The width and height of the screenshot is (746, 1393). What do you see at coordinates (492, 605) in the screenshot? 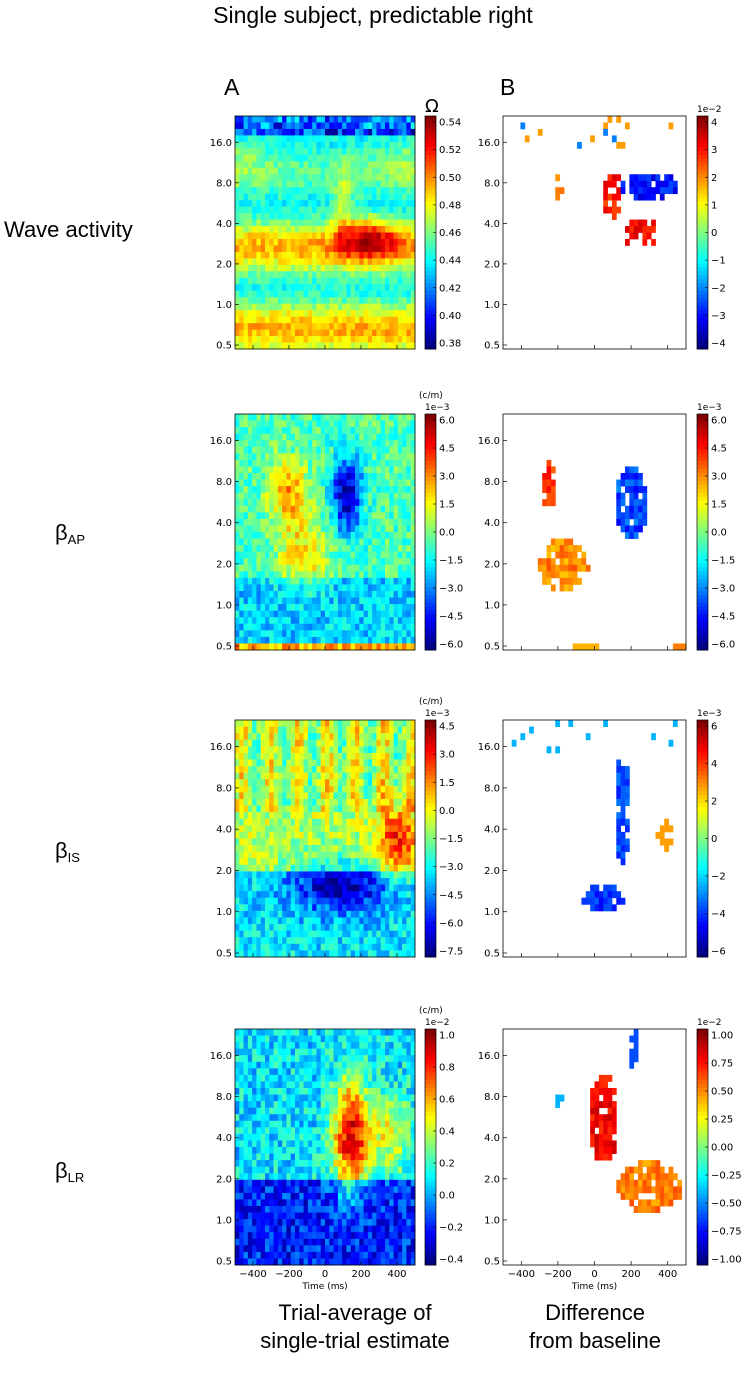
I see `y-tick-label: 1.0` at bounding box center [492, 605].